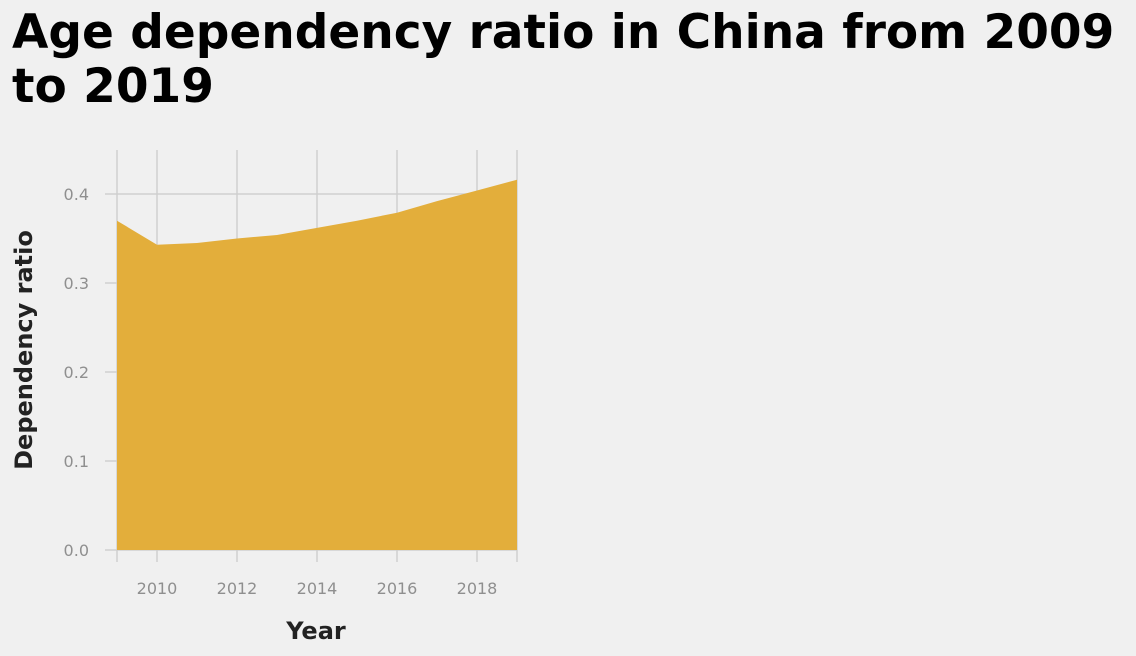 Image resolution: width=1136 pixels, height=656 pixels. Describe the element at coordinates (315, 631) in the screenshot. I see `x-axis-label: Year` at that location.